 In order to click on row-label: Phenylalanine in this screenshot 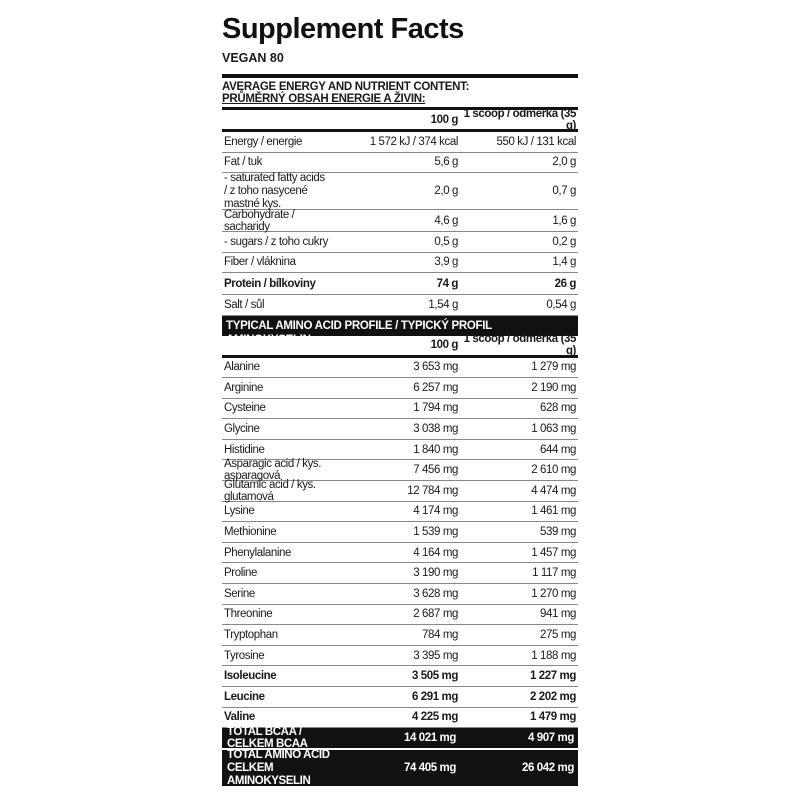, I will do `click(280, 553)`.